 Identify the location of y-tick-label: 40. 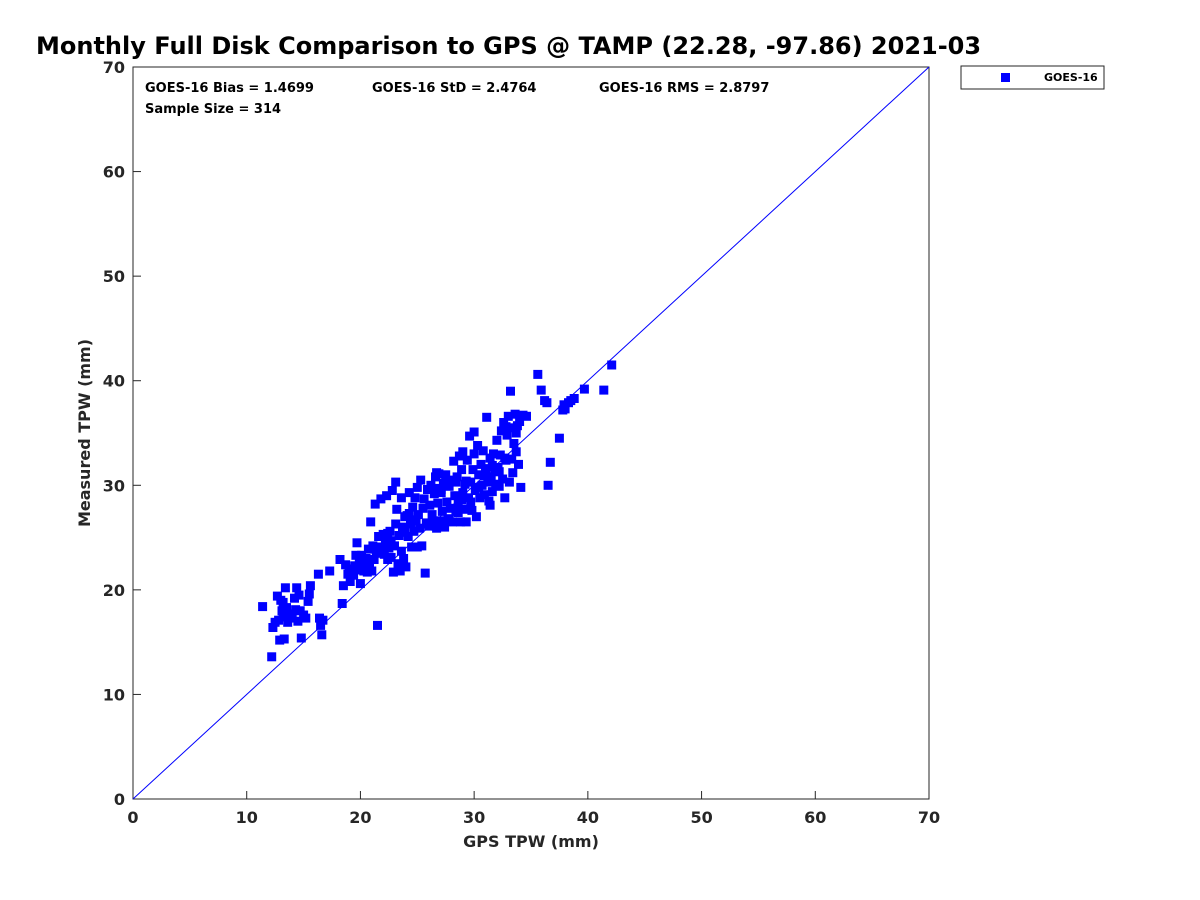
(114, 381).